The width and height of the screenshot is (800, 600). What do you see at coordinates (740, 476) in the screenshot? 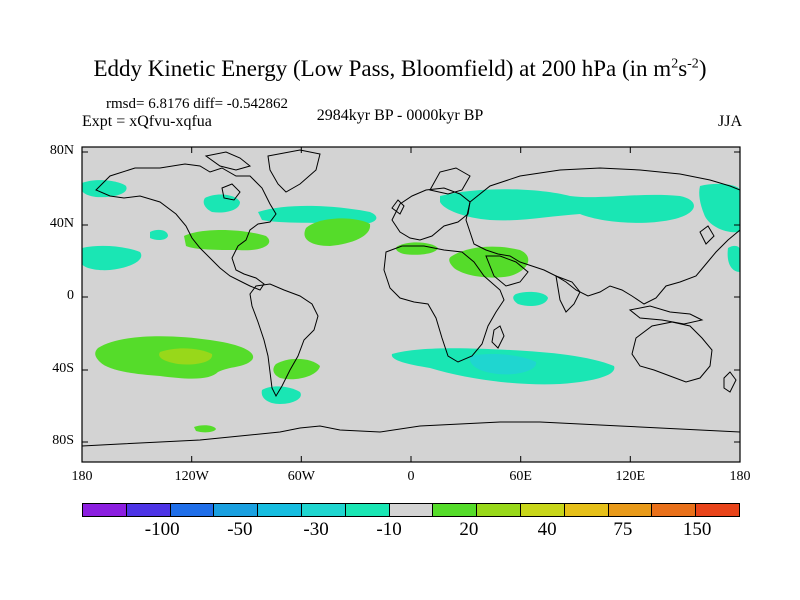
I see `lon-label-180e: 180` at bounding box center [740, 476].